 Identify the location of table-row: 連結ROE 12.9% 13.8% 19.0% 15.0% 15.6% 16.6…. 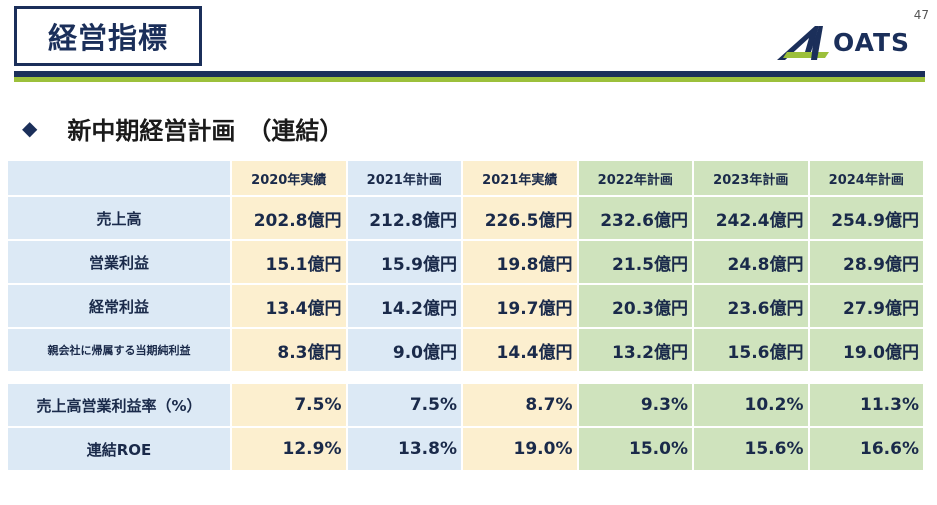
(465, 449).